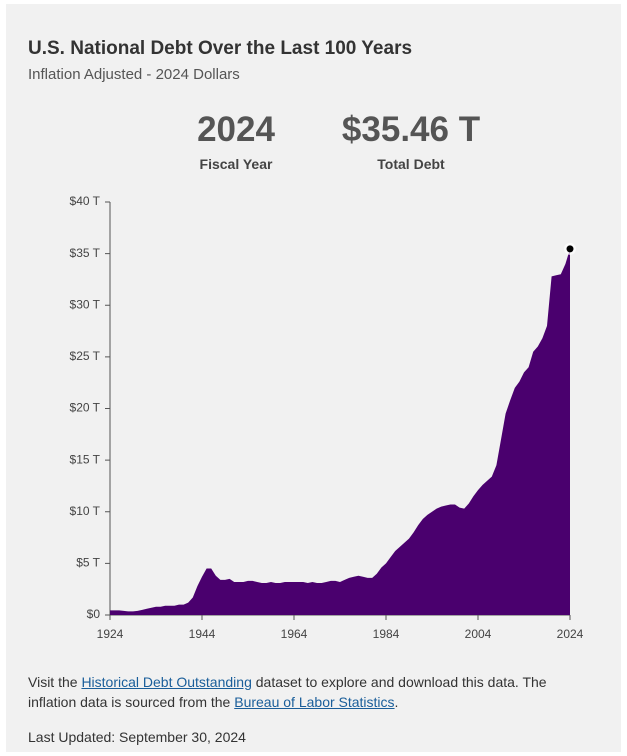 The height and width of the screenshot is (756, 627). I want to click on footer-text: ., so click(396, 702).